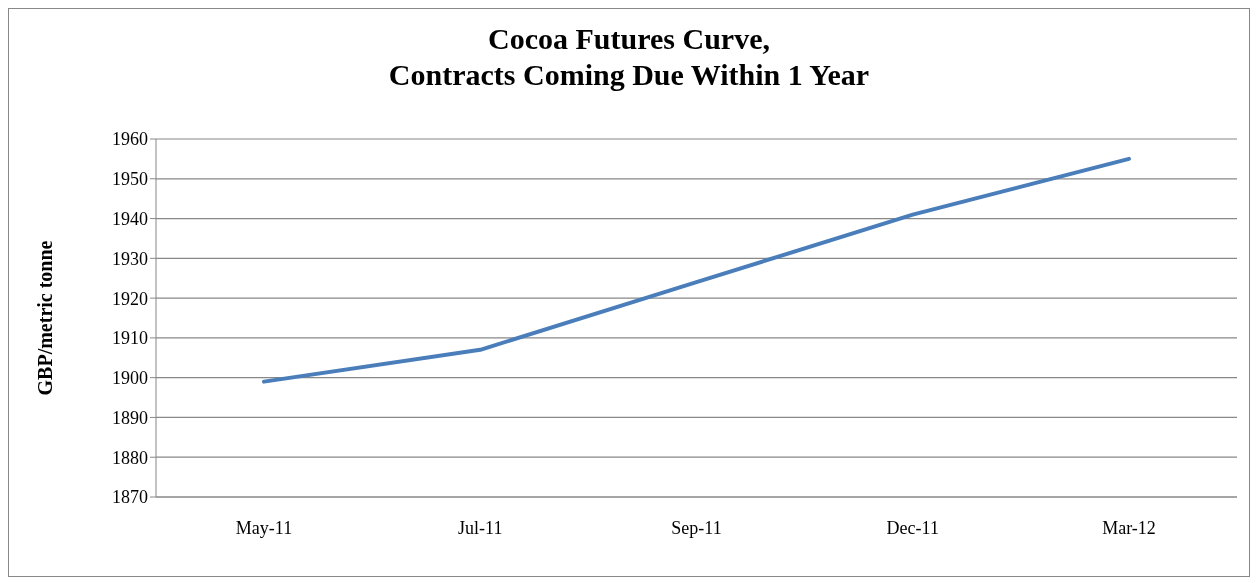 The height and width of the screenshot is (583, 1257). I want to click on y-tick-label: 1940, so click(130, 218).